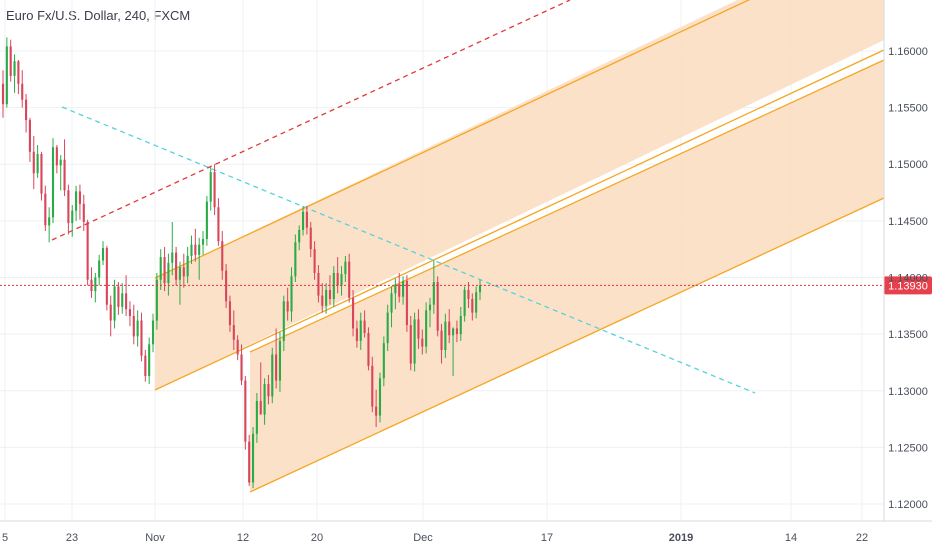  What do you see at coordinates (908, 222) in the screenshot?
I see `y-tick-label: 1.14500` at bounding box center [908, 222].